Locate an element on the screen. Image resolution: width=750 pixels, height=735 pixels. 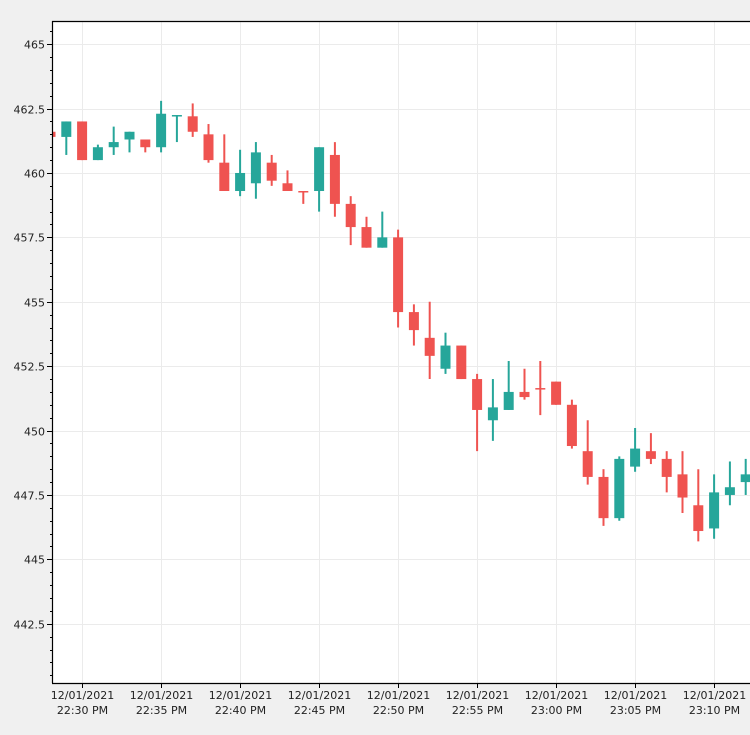
x-tick-time-label: 22:55 PM is located at coordinates (477, 710).